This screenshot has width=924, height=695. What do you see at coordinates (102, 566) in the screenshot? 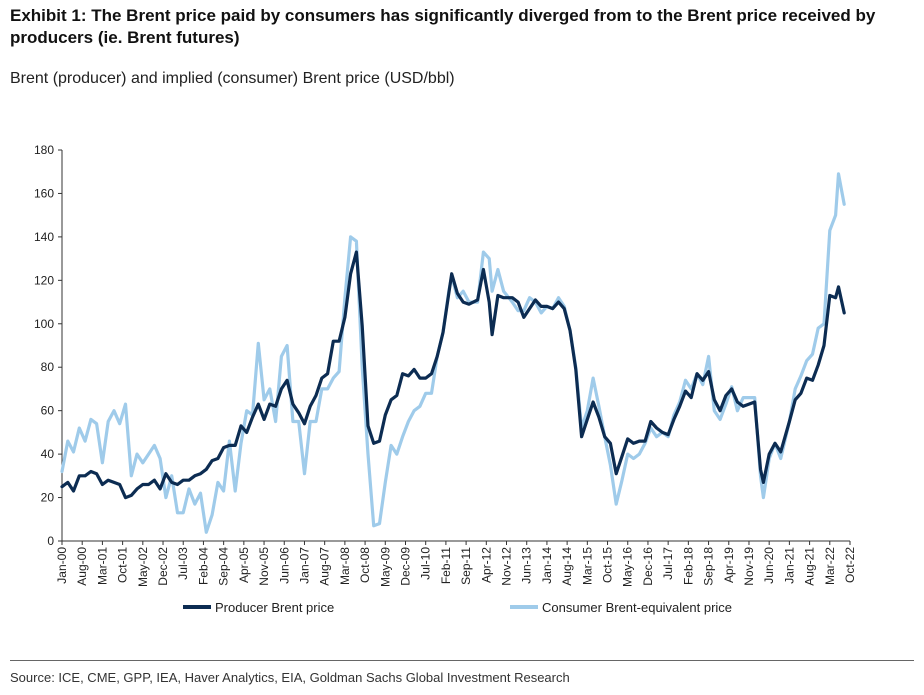
I see `x-tick-label: Mar-01` at bounding box center [102, 566].